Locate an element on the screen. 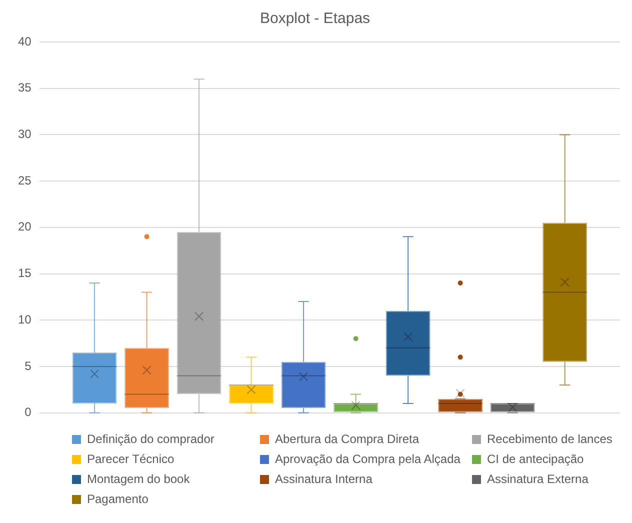 The width and height of the screenshot is (632, 523). y-tick-label: 20 is located at coordinates (25, 227).